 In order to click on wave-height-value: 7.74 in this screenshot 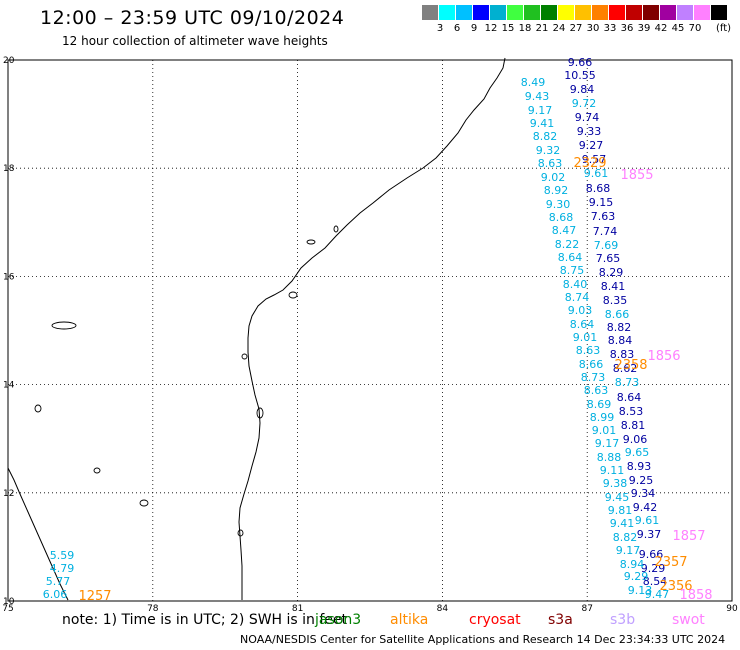, I will do `click(605, 231)`.